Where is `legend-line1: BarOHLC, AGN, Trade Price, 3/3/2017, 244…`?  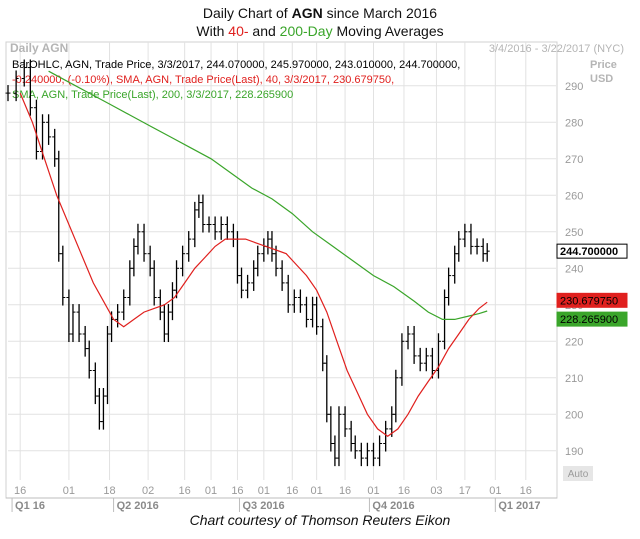
legend-line1: BarOHLC, AGN, Trade Price, 3/3/2017, 244… is located at coordinates (236, 65).